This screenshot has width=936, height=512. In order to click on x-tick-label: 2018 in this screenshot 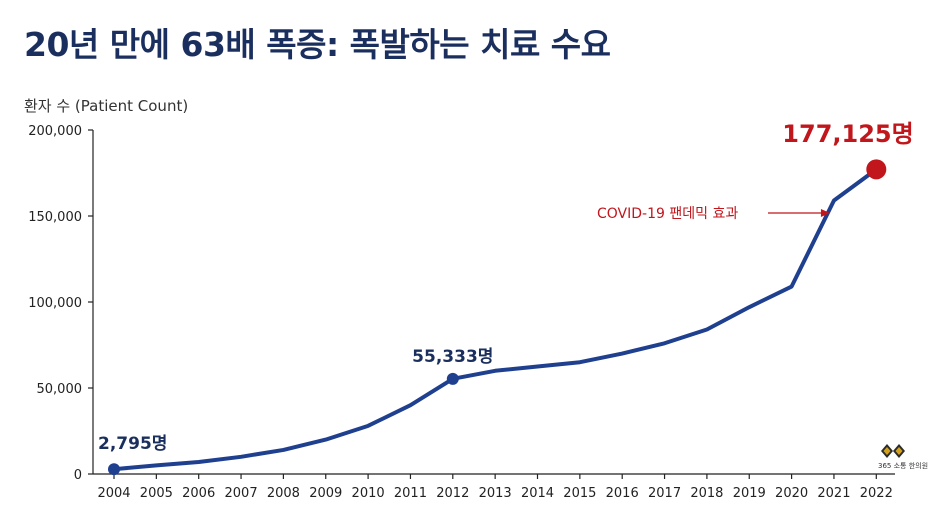, I will do `click(706, 493)`.